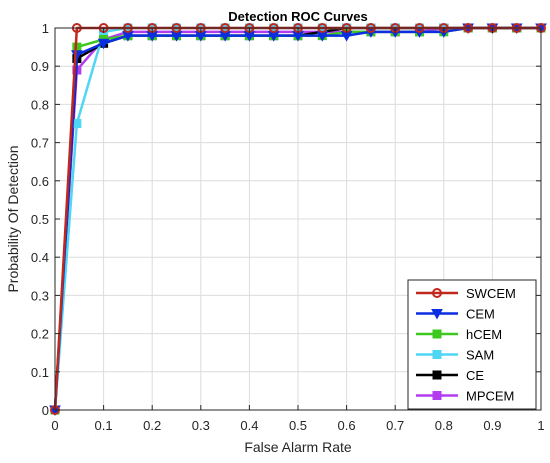 The image size is (550, 463). Describe the element at coordinates (475, 375) in the screenshot. I see `legend-label: CE` at that location.